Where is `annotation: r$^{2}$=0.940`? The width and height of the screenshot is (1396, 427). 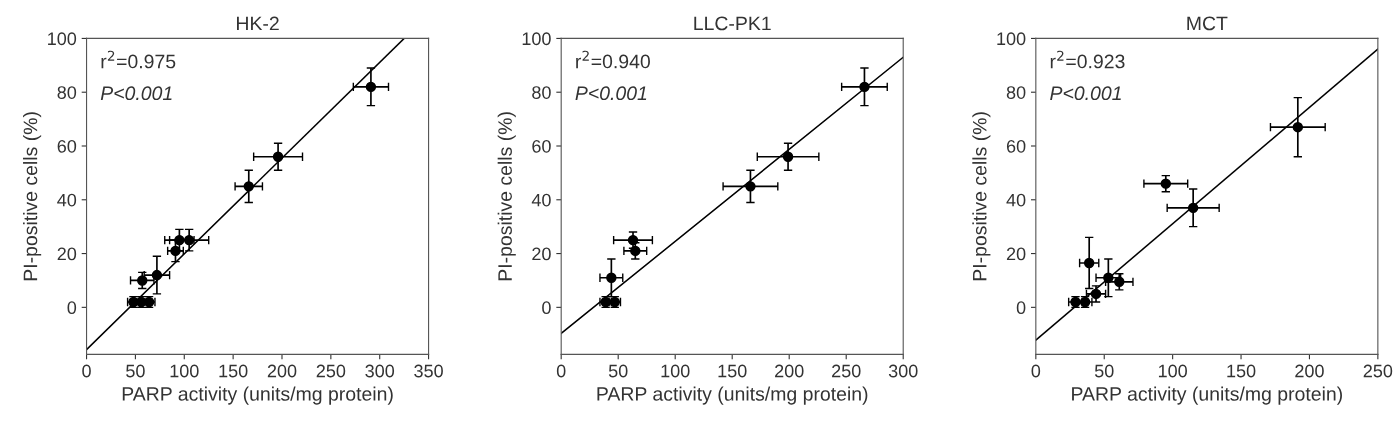 annotation: r$^{2}$=0.940 is located at coordinates (613, 59).